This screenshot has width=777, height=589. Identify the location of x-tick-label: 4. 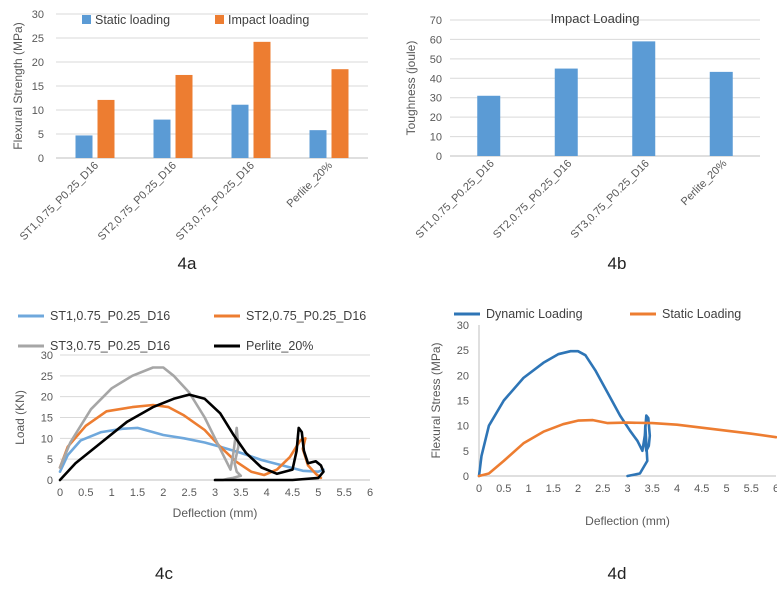
(267, 493).